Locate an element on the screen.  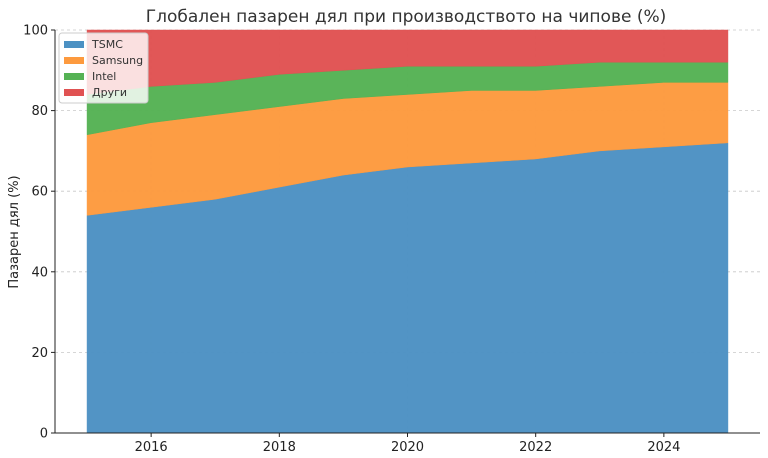
legend-label: Други is located at coordinates (109, 92).